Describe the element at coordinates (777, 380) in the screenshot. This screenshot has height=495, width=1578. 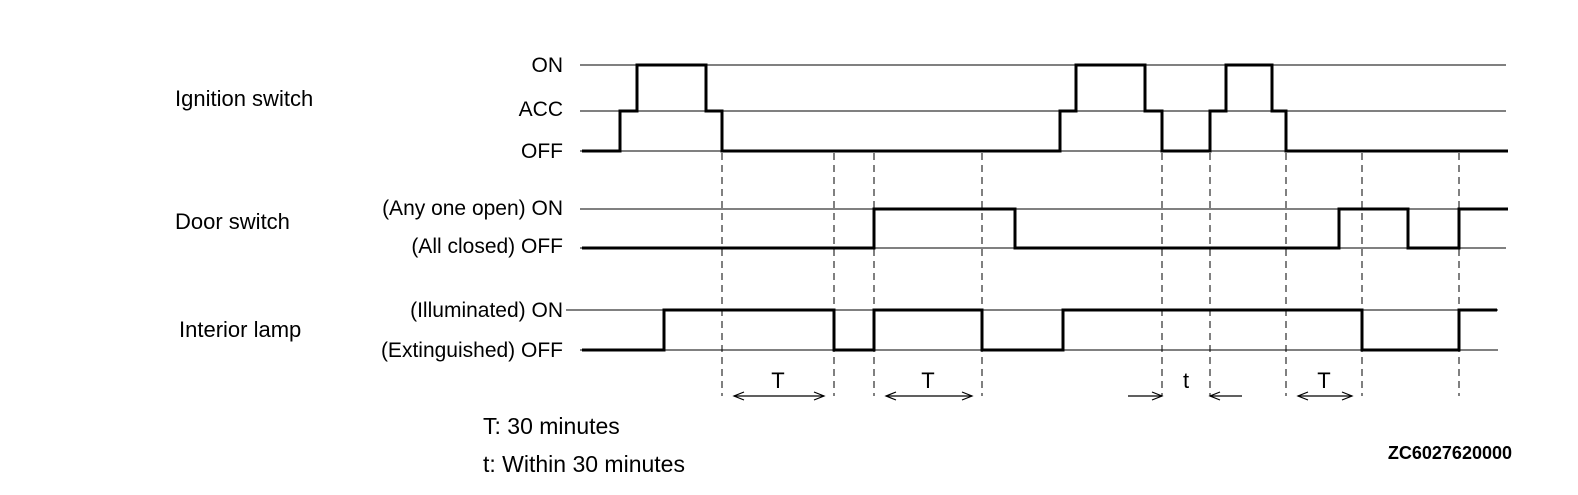
I see `interval-label-0: T` at that location.